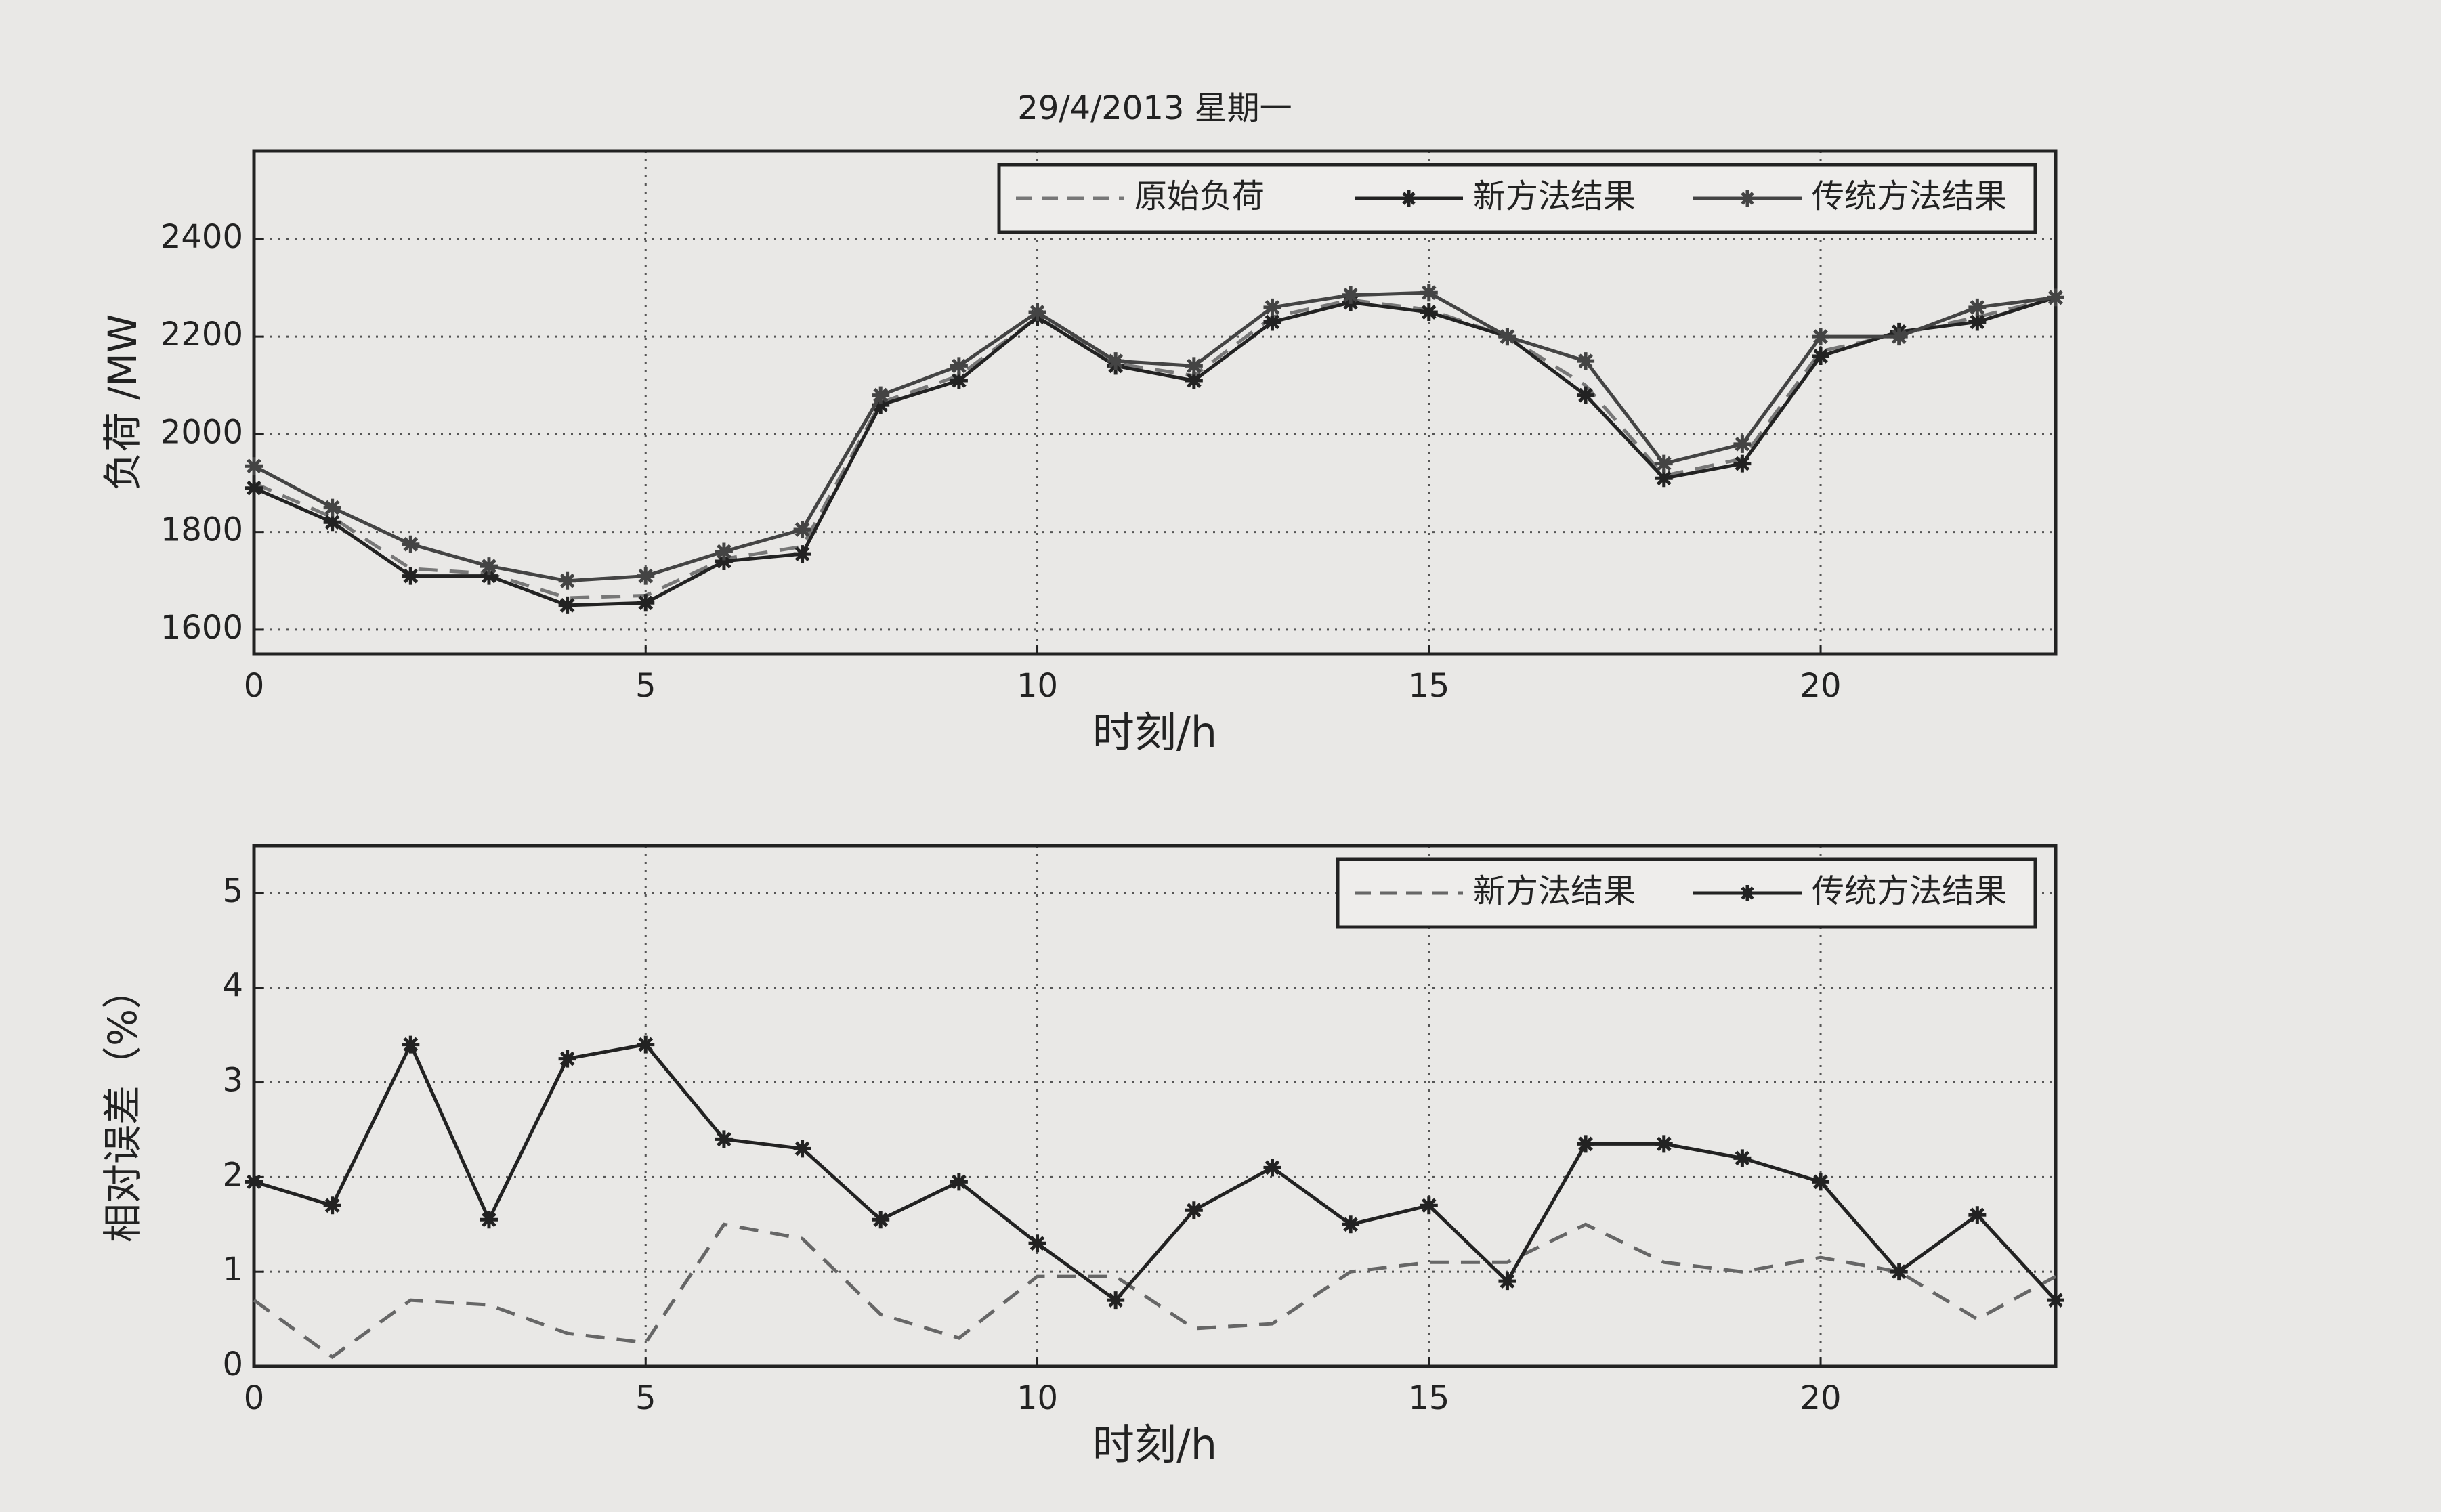 The image size is (2441, 1512). I want to click on y-axis-label: 负荷 /MW, so click(123, 402).